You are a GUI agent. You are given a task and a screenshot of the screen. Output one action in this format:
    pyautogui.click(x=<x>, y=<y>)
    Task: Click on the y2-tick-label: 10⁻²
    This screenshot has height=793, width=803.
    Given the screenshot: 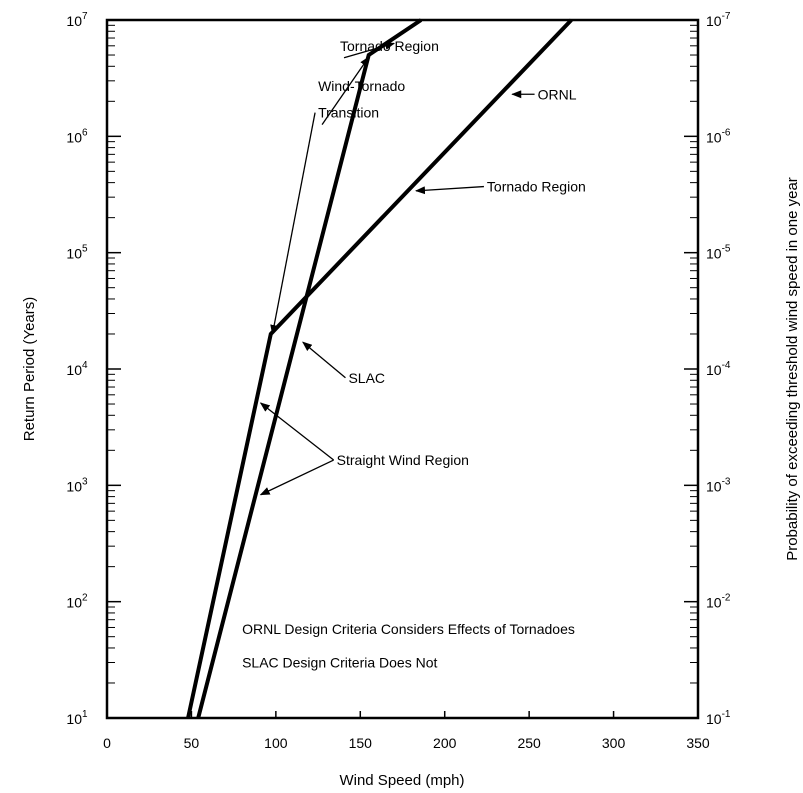 What is the action you would take?
    pyautogui.click(x=718, y=602)
    